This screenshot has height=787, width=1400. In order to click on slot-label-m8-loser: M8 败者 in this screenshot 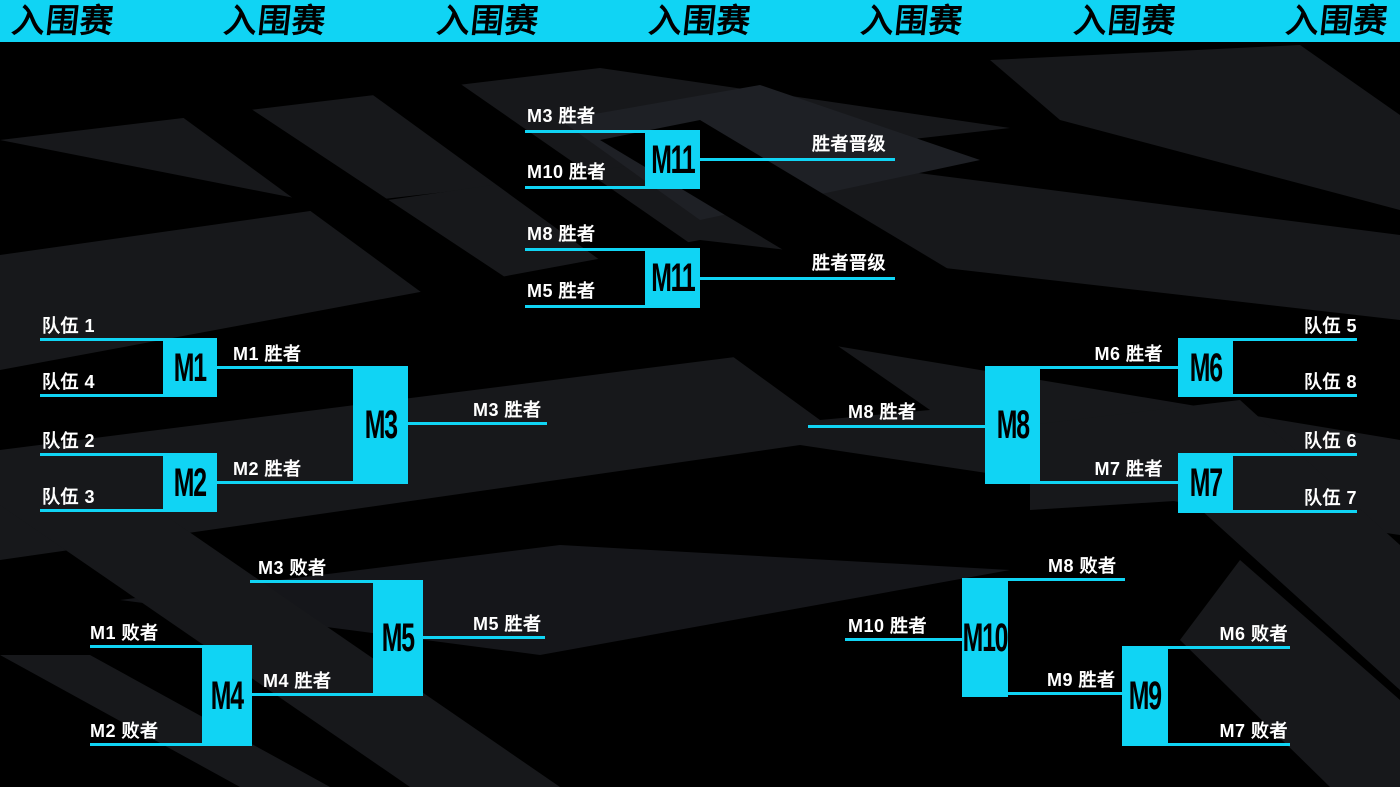, I will do `click(1082, 566)`.